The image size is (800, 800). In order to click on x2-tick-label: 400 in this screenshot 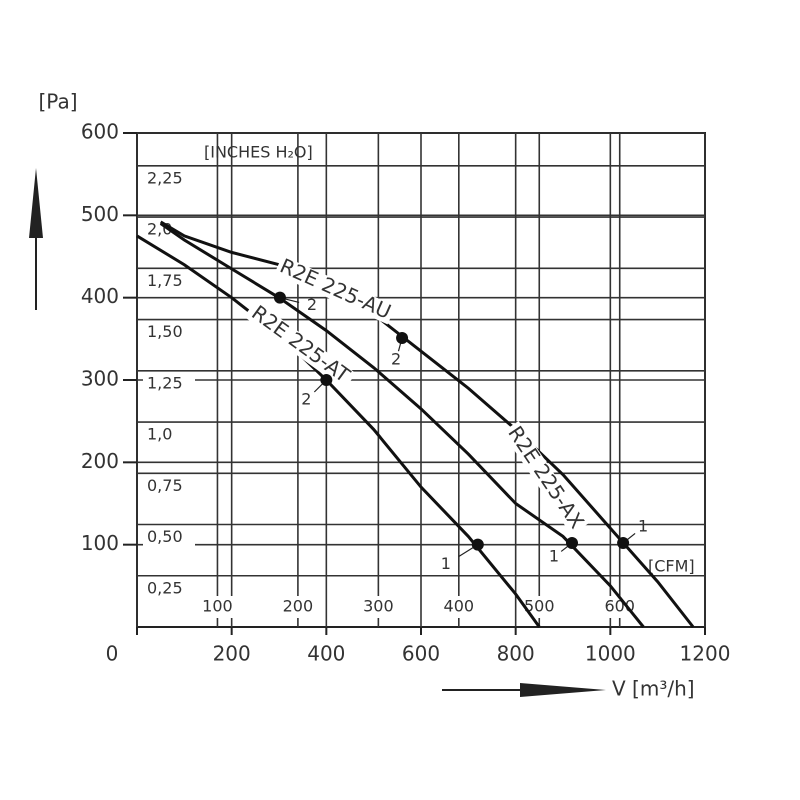, I will do `click(459, 606)`.